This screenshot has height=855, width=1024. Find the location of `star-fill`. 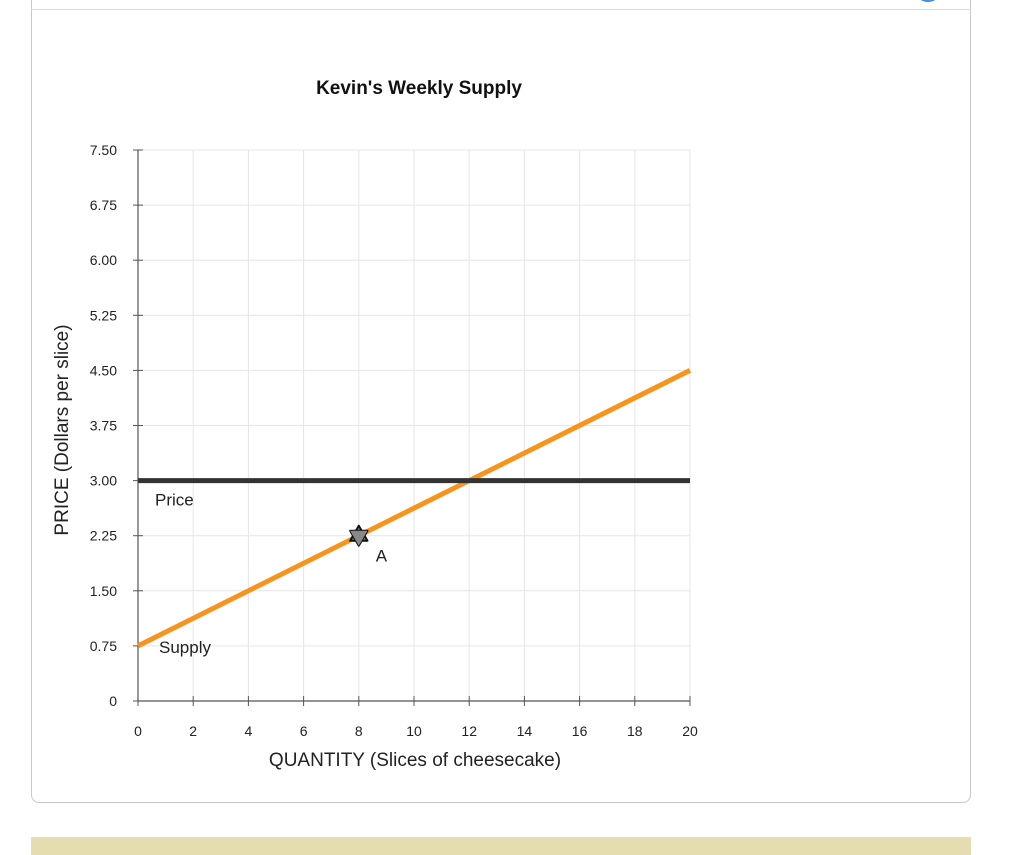

star-fill is located at coordinates (359, 538).